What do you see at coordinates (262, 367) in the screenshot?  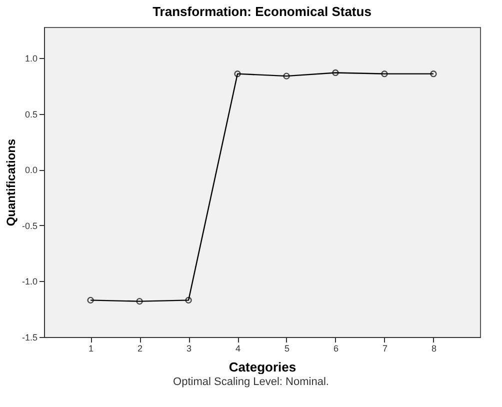 I see `x-axis-title: Categories` at bounding box center [262, 367].